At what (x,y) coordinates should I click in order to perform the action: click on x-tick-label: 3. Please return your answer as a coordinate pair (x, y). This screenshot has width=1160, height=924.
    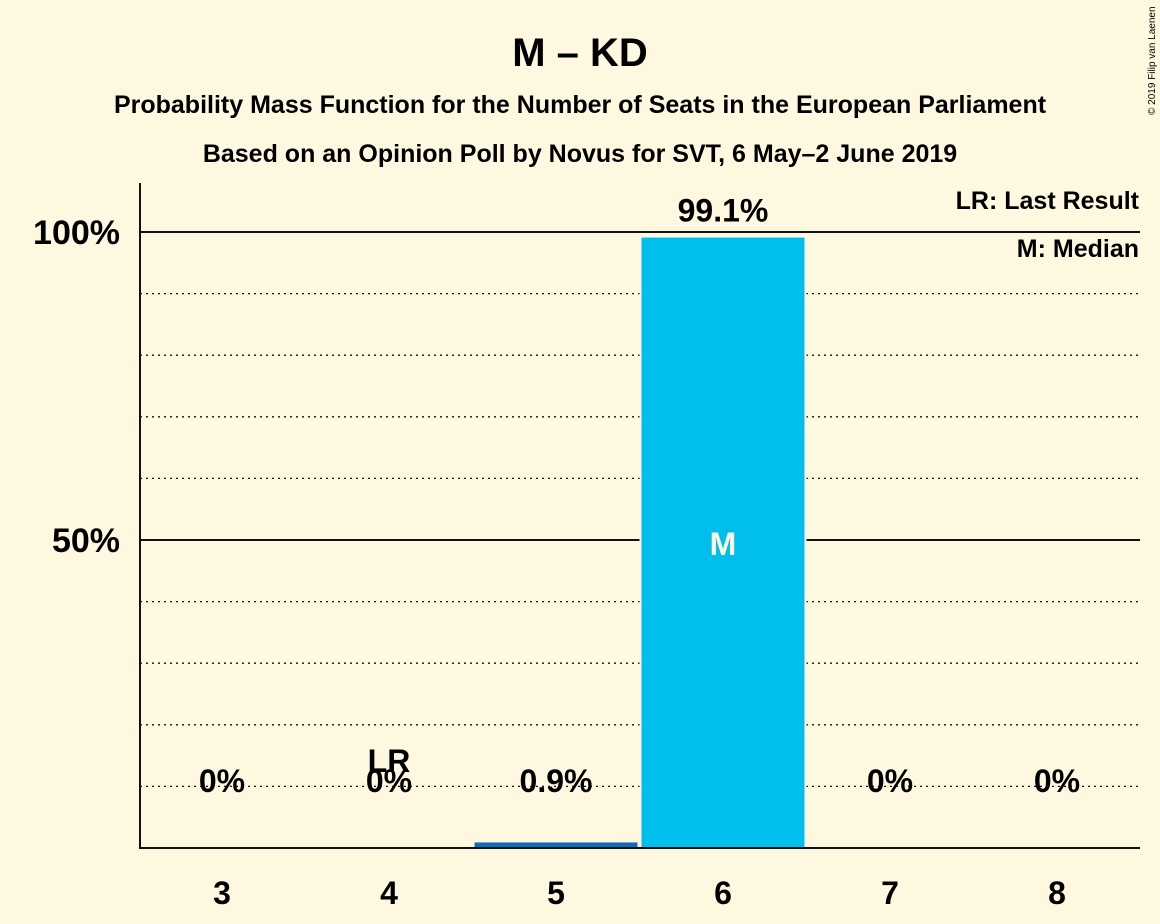
    Looking at the image, I should click on (222, 893).